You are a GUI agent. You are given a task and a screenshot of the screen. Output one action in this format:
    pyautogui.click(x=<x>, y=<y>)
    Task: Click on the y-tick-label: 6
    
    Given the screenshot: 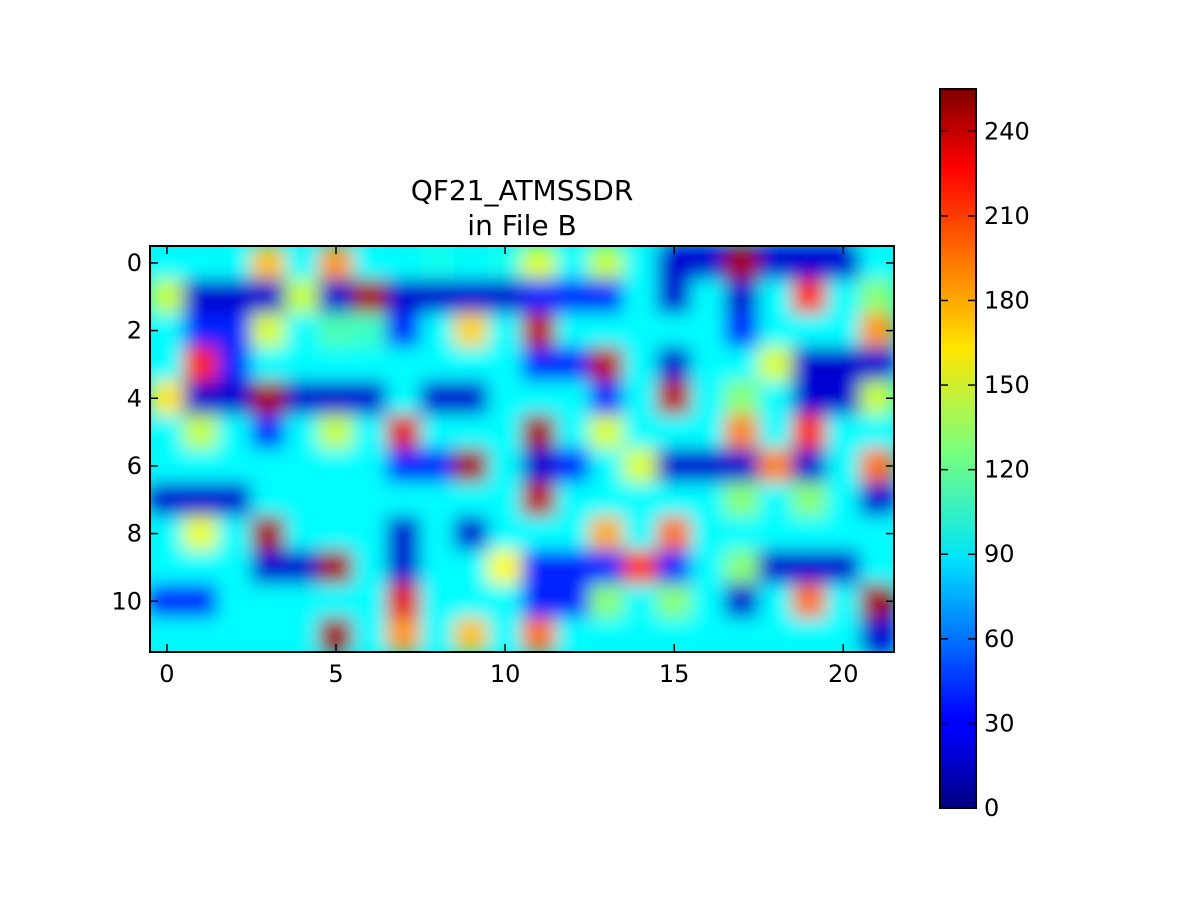 What is the action you would take?
    pyautogui.click(x=134, y=466)
    